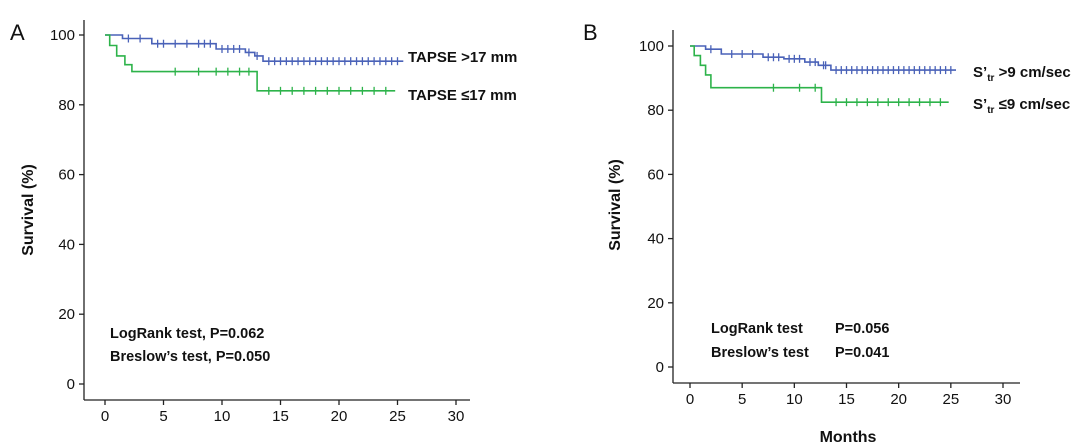 Image resolution: width=1085 pixels, height=448 pixels. I want to click on panel-a-y-ticks: 0 20 40 60 80 100, so click(67, 210).